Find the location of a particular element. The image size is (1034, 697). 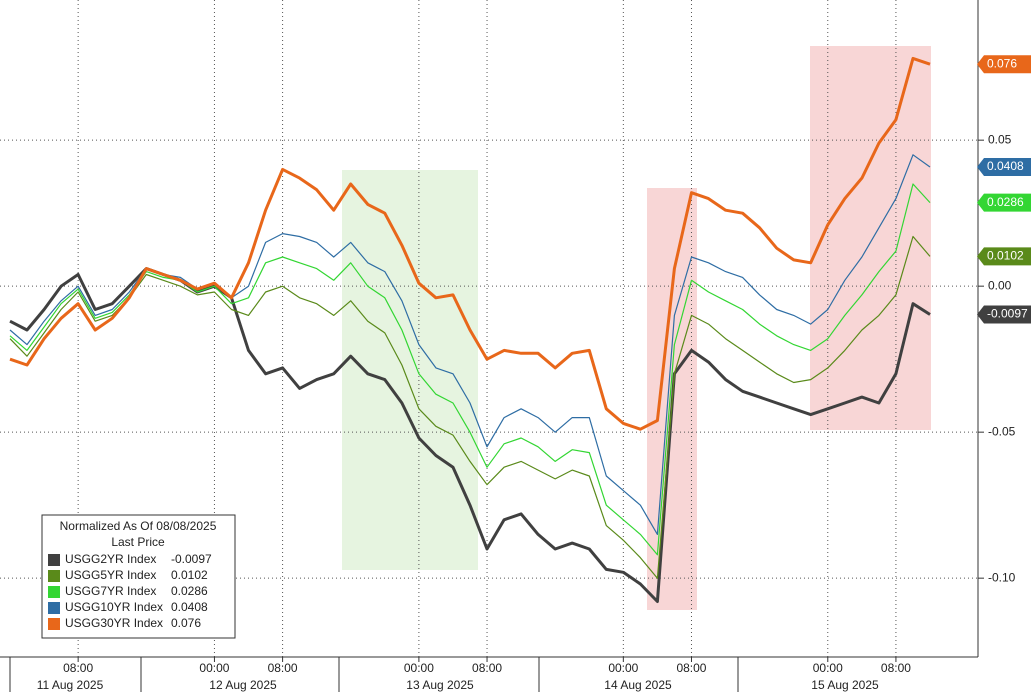

legend-value: 0.0408 is located at coordinates (189, 607).